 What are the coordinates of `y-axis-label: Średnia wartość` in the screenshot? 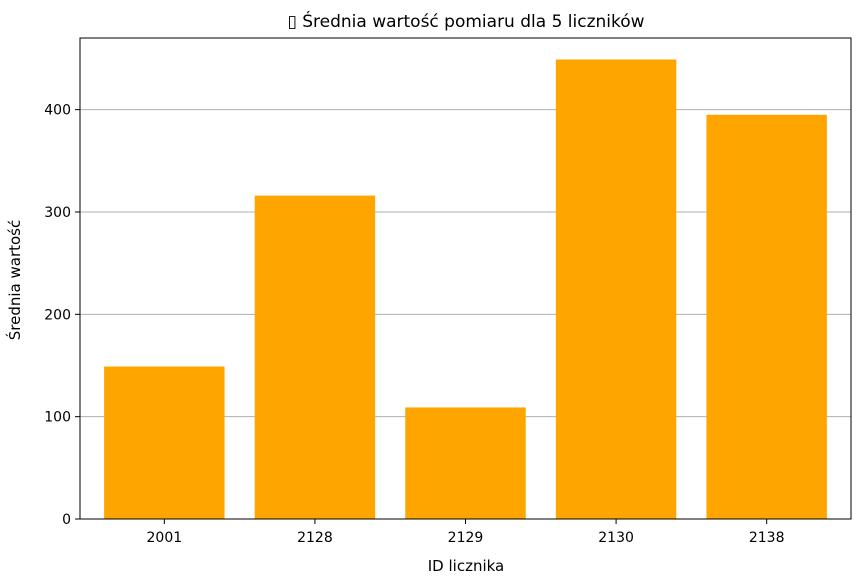 It's located at (14, 280).